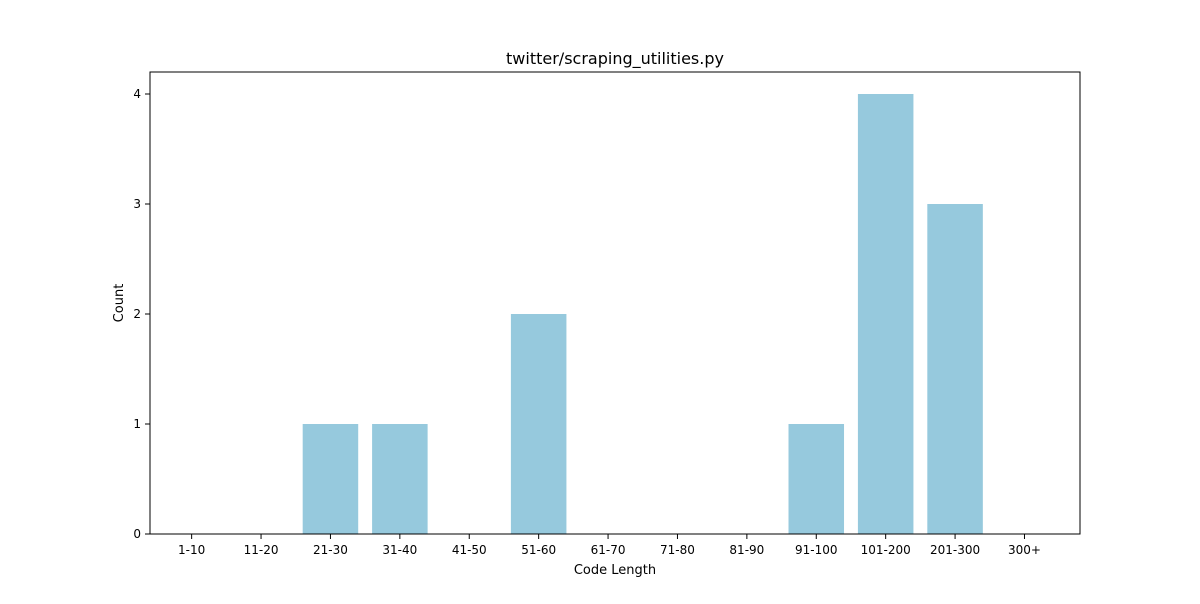  I want to click on x-tick-label: 41-50, so click(469, 550).